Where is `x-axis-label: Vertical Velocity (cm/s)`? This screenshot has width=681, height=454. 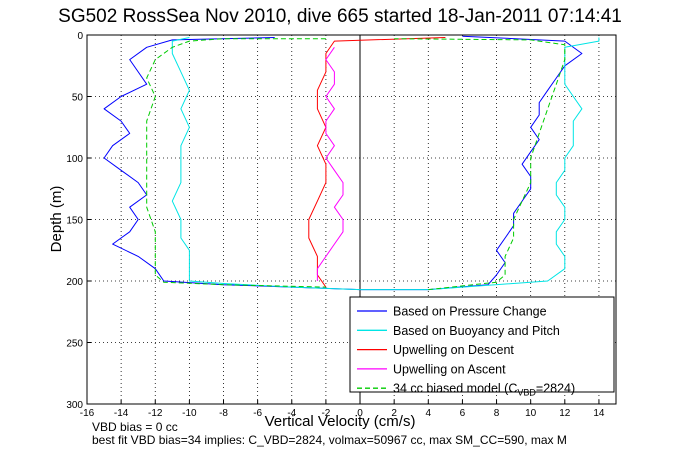 x-axis-label: Vertical Velocity (cm/s) is located at coordinates (340, 421).